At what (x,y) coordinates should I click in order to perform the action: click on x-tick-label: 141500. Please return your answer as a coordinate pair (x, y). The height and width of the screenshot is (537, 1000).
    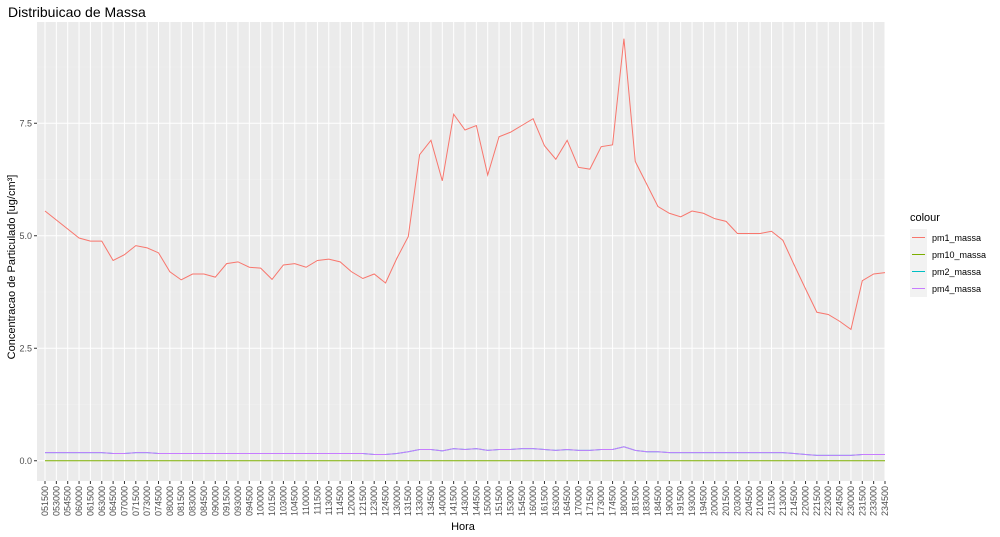
    Looking at the image, I should click on (454, 501).